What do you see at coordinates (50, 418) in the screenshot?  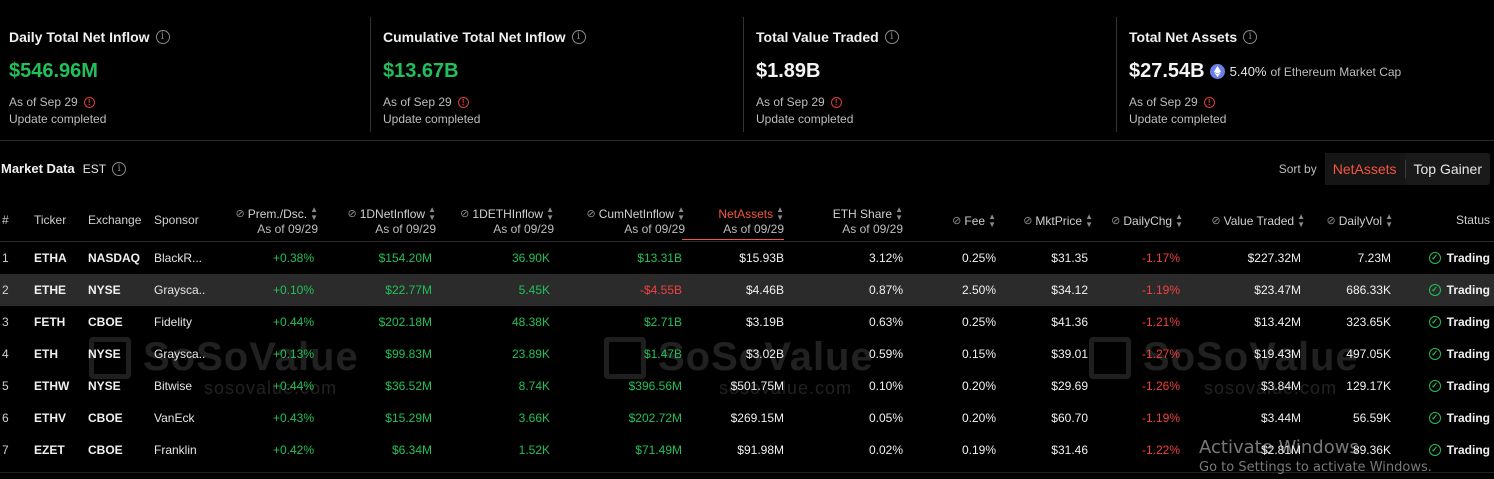 I see `cell-ticker: ETHV` at bounding box center [50, 418].